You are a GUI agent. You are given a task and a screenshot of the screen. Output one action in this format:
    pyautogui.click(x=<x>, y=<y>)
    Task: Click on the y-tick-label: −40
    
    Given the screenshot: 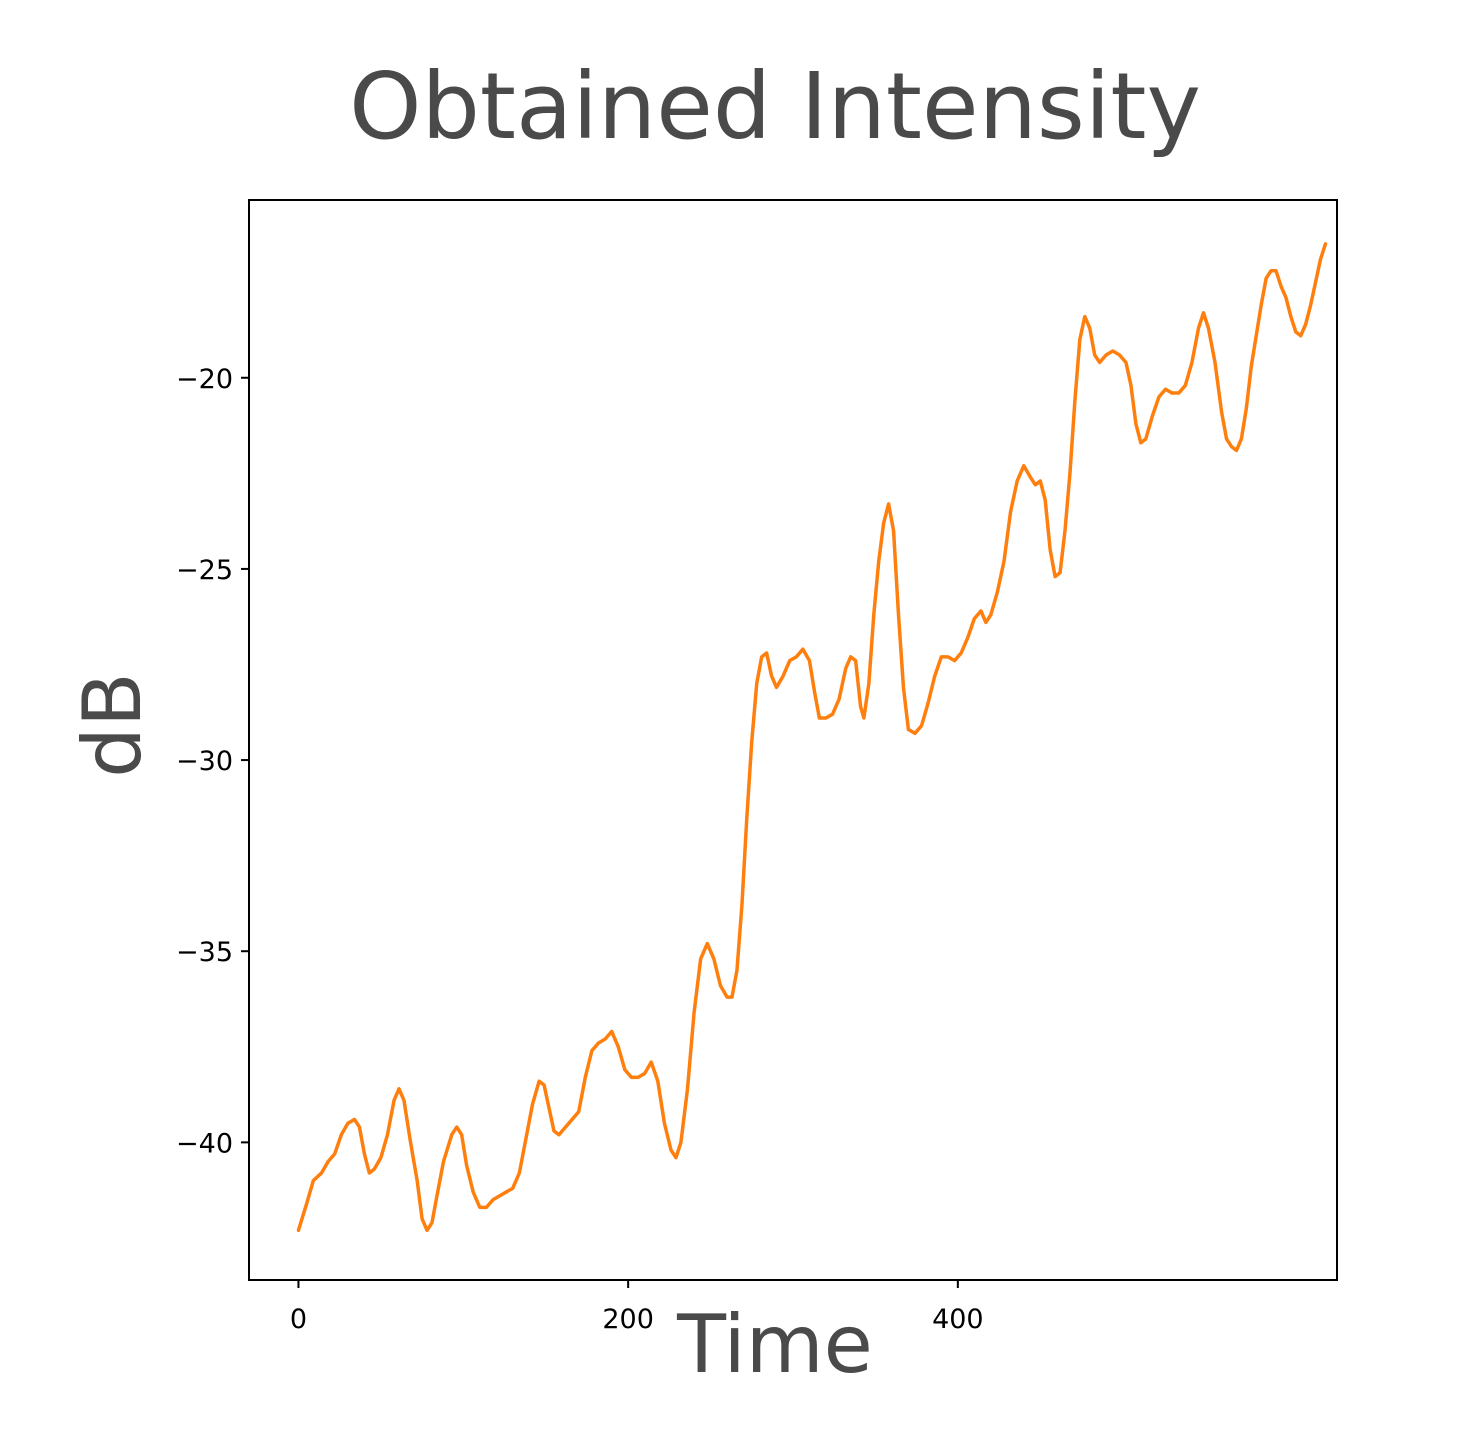 What is the action you would take?
    pyautogui.click(x=204, y=1143)
    